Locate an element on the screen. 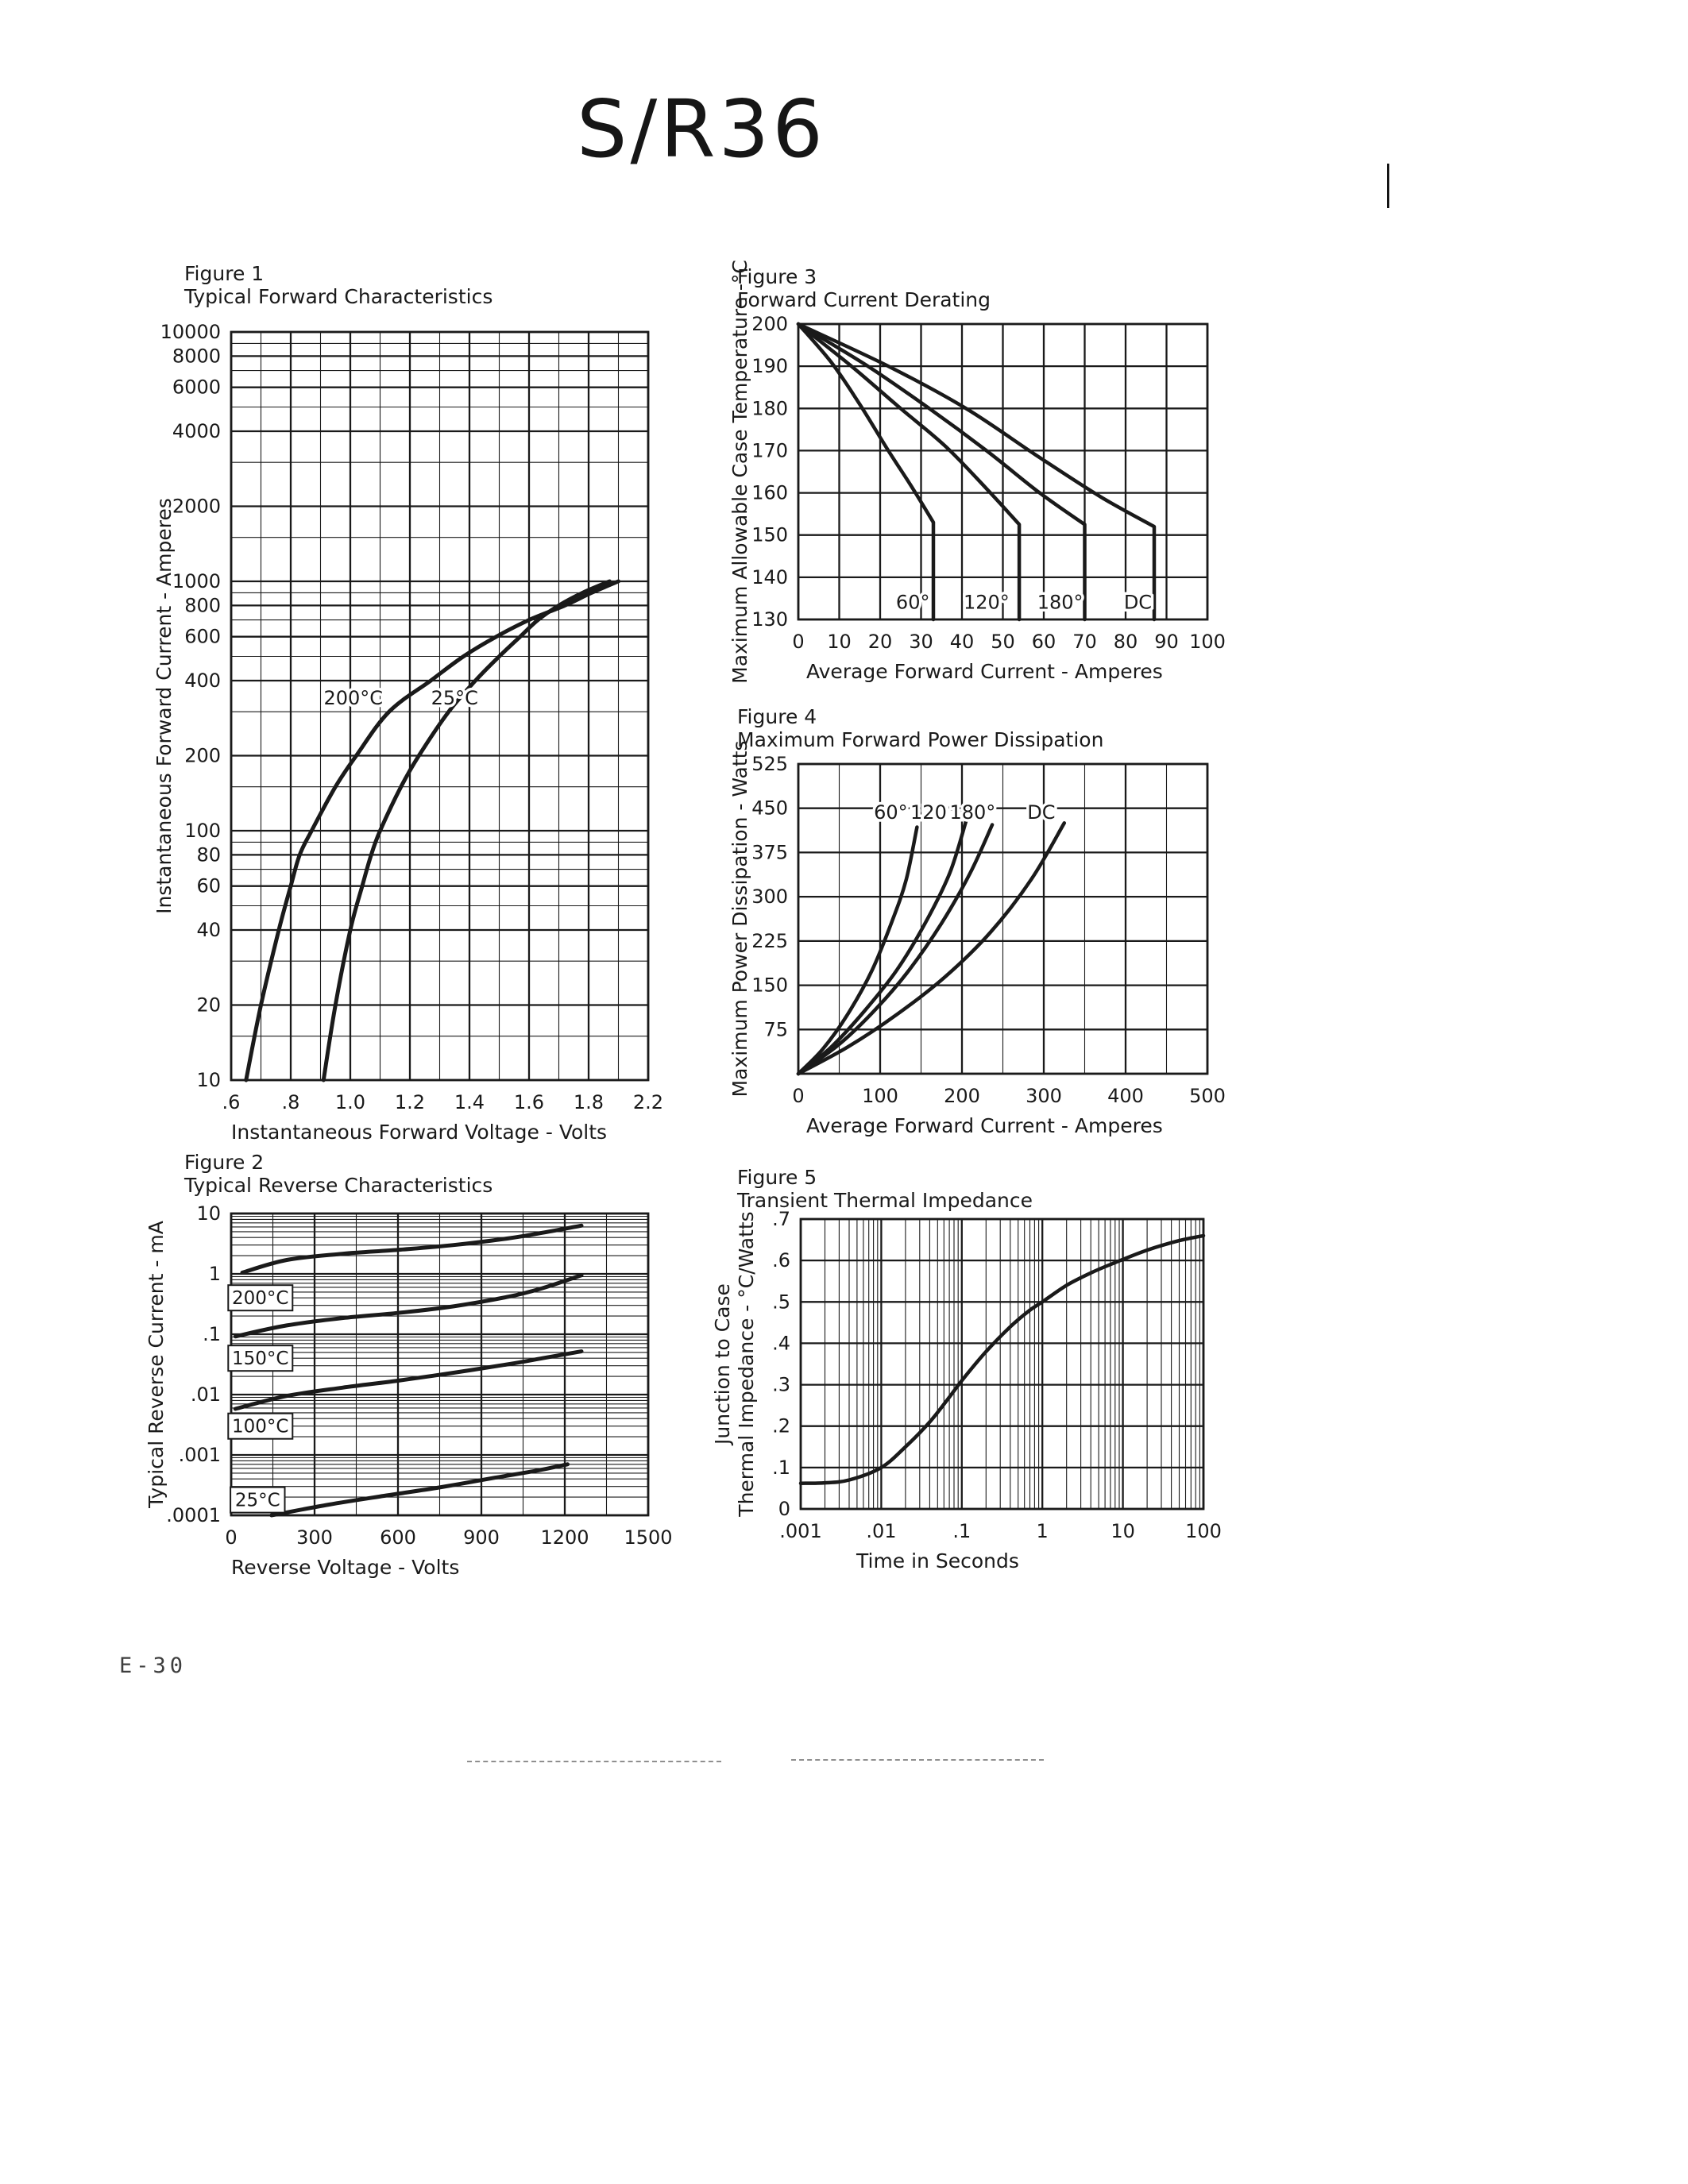 The width and height of the screenshot is (1688, 2184). svg-text: 20 is located at coordinates (880, 642).